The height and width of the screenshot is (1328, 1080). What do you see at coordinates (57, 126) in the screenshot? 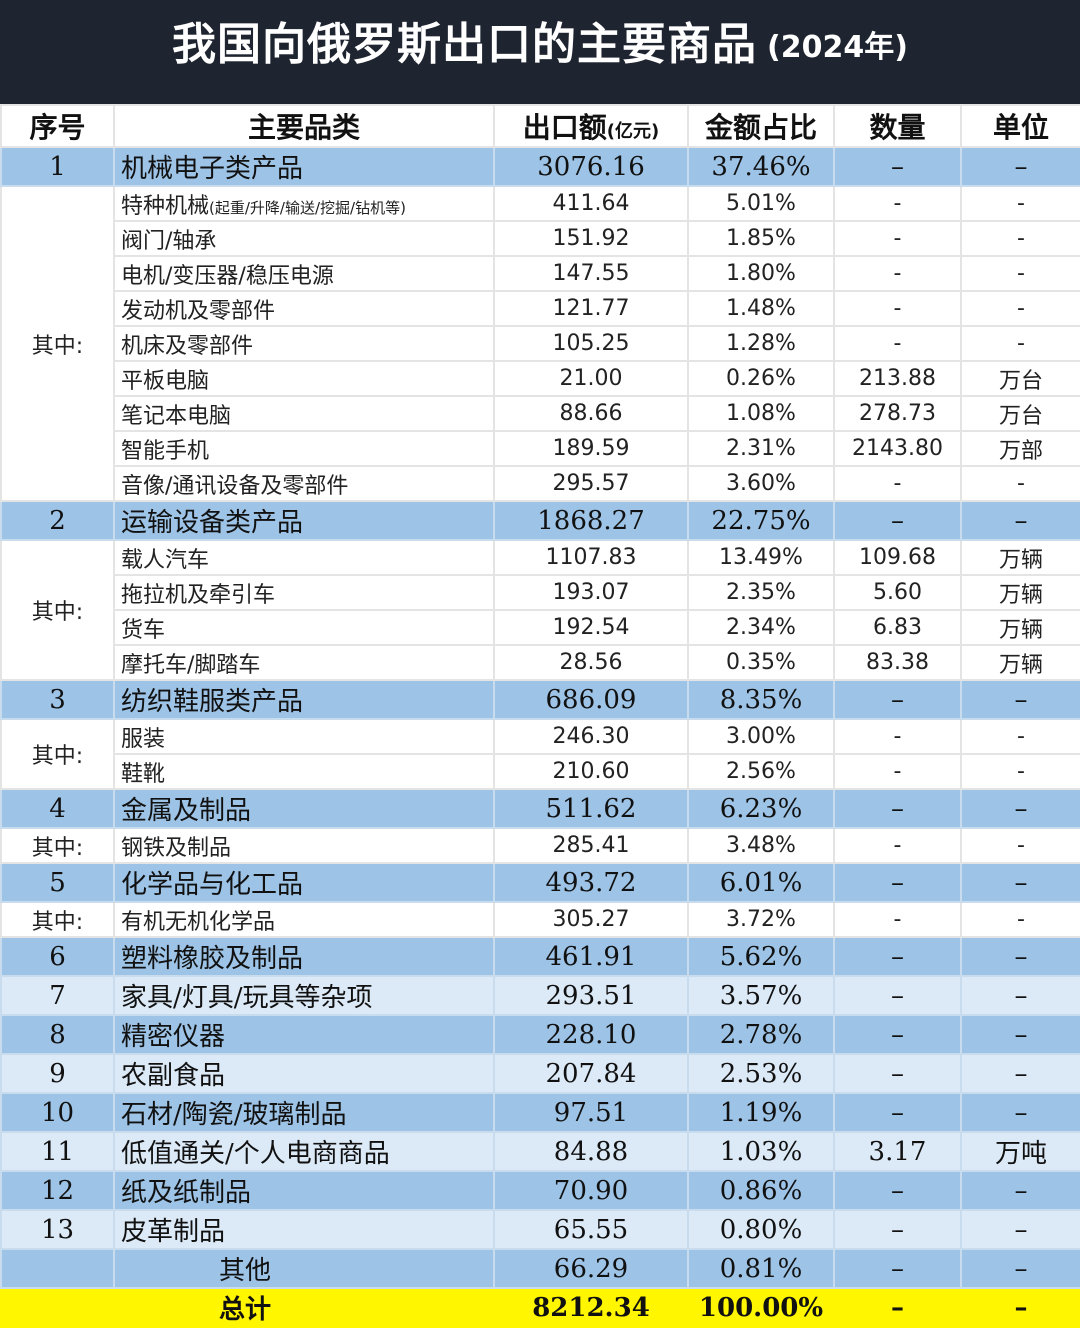
I see `header-seq: 序号` at bounding box center [57, 126].